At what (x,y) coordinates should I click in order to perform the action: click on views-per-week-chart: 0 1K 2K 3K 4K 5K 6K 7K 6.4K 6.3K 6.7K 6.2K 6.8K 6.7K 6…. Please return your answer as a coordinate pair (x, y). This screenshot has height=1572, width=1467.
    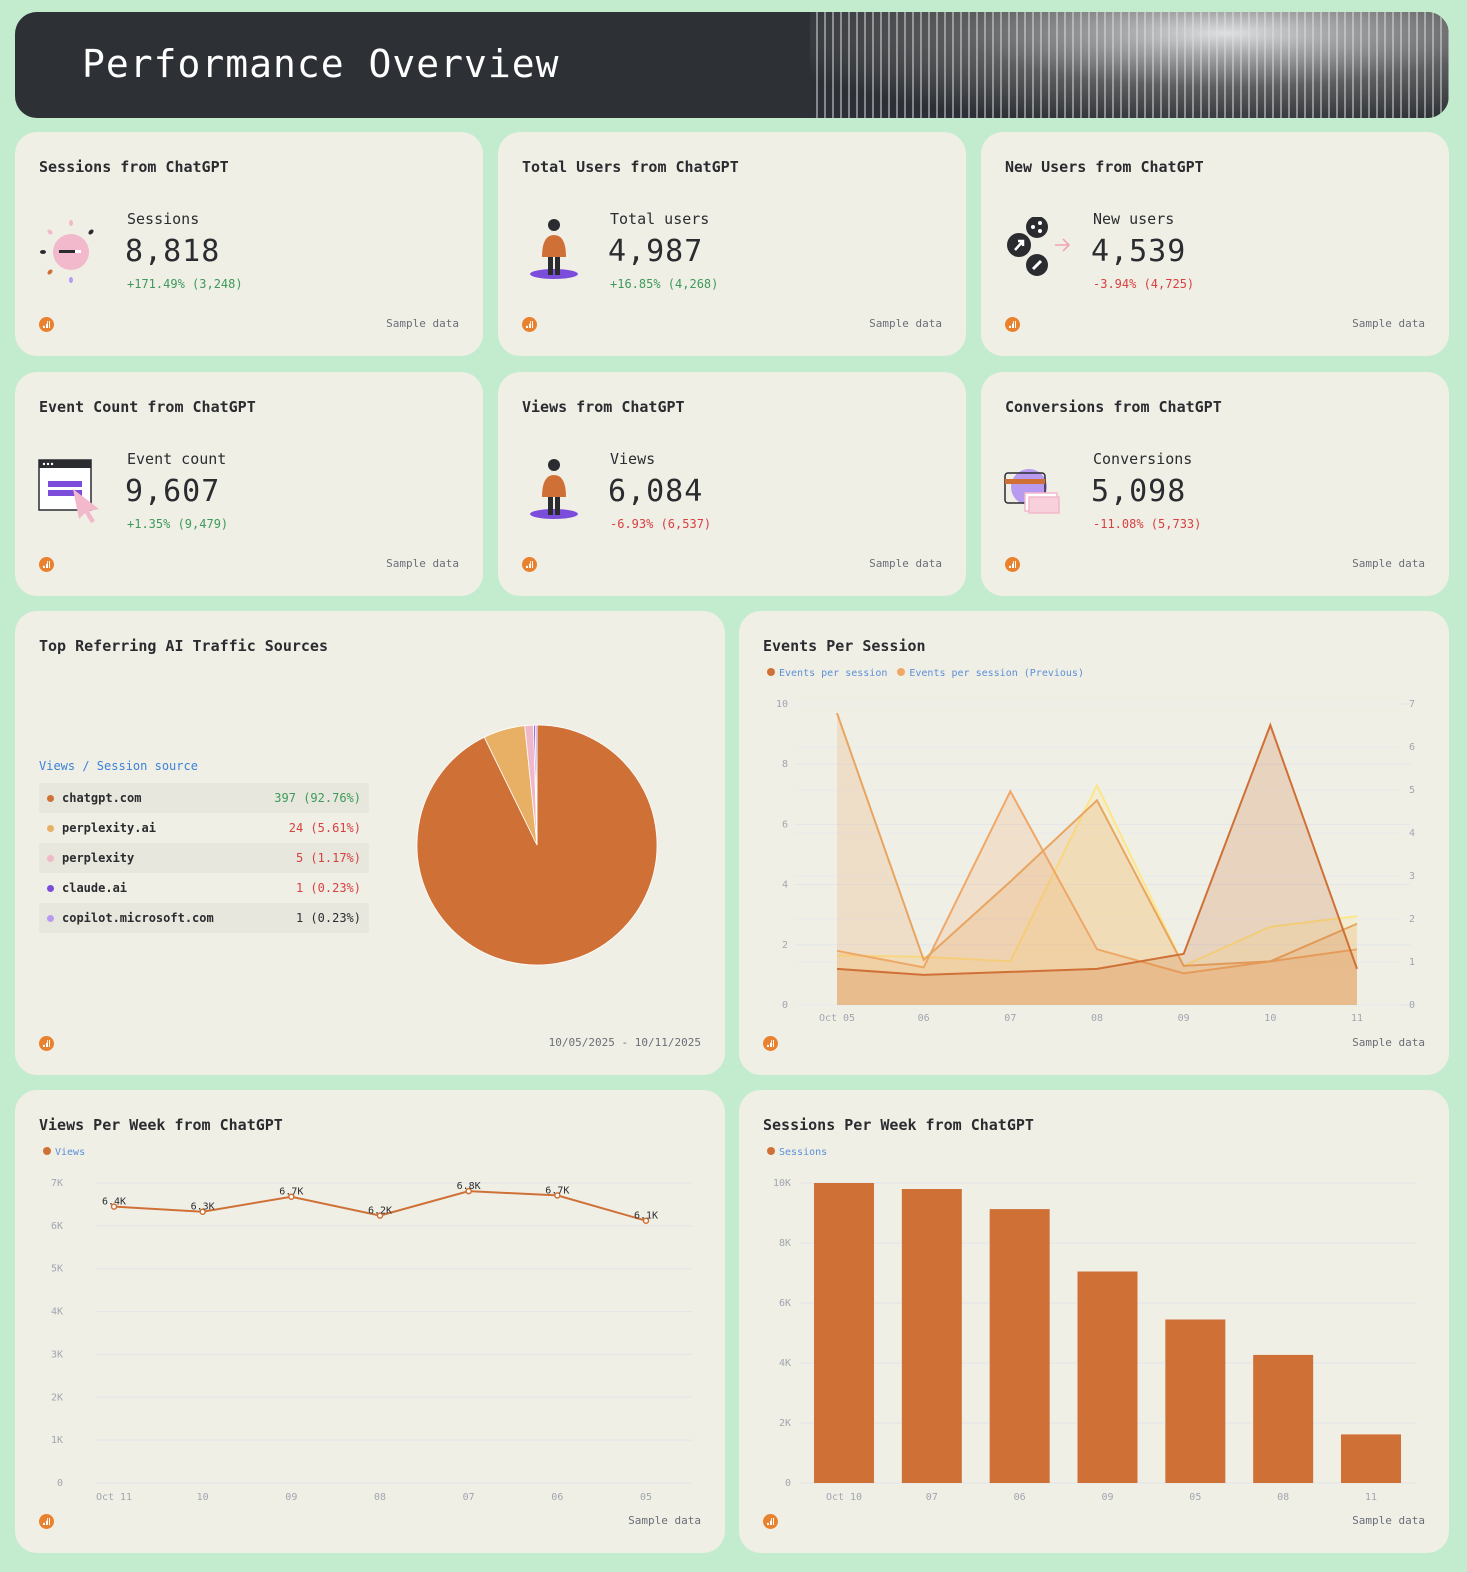
    Looking at the image, I should click on (371, 1340).